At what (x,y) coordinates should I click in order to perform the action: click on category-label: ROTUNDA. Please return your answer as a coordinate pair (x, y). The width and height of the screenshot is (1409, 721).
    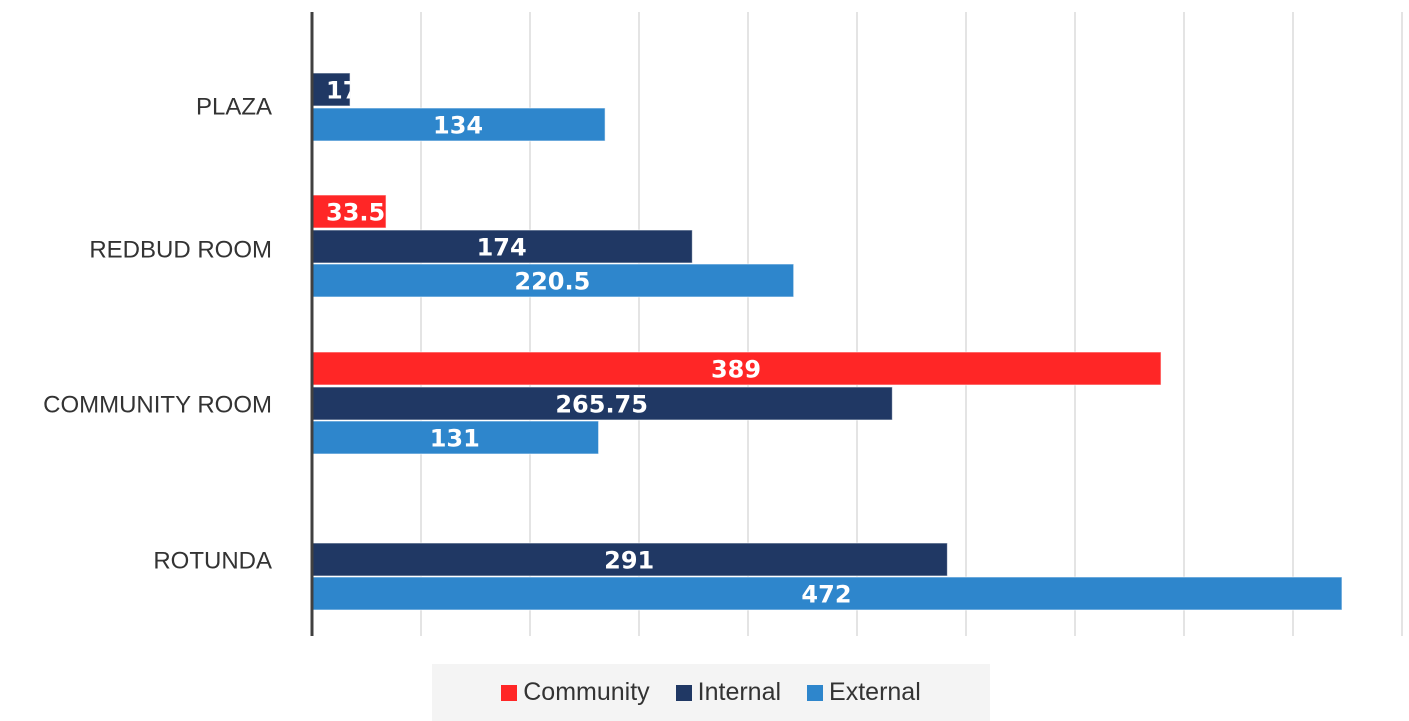
    Looking at the image, I should click on (212, 561).